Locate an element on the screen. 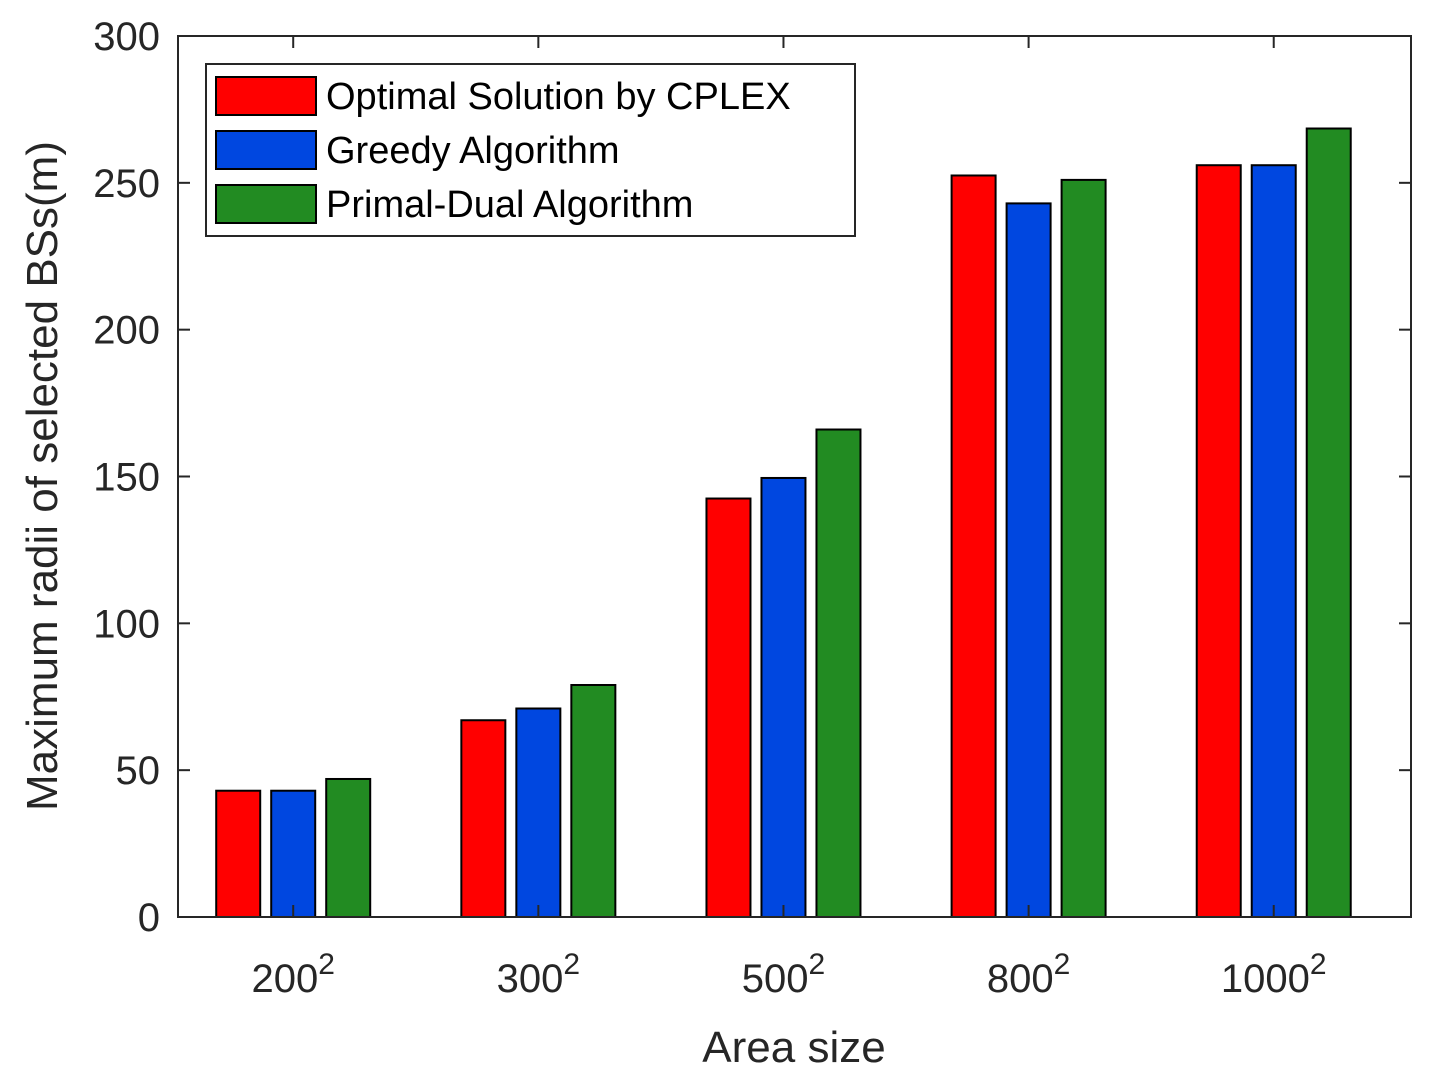 Image resolution: width=1432 pixels, height=1087 pixels. y-tick-label-150: 150 is located at coordinates (126, 478).